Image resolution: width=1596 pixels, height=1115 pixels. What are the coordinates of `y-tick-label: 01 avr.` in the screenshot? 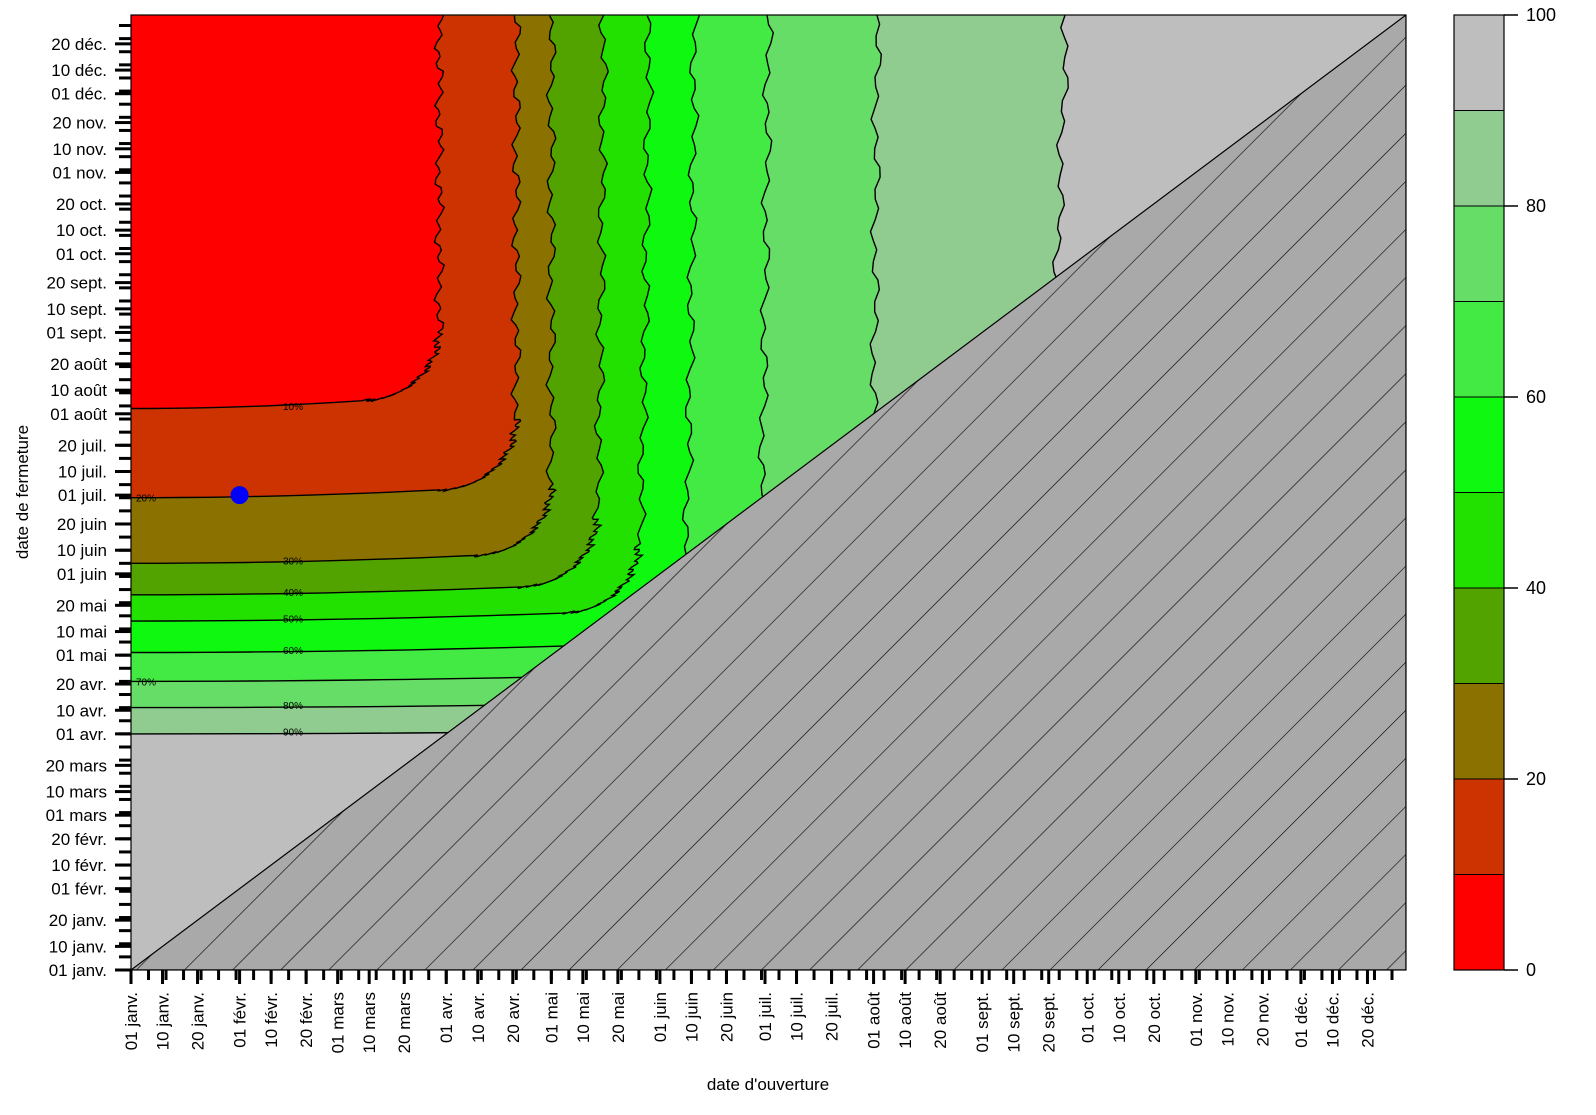 It's located at (81, 734).